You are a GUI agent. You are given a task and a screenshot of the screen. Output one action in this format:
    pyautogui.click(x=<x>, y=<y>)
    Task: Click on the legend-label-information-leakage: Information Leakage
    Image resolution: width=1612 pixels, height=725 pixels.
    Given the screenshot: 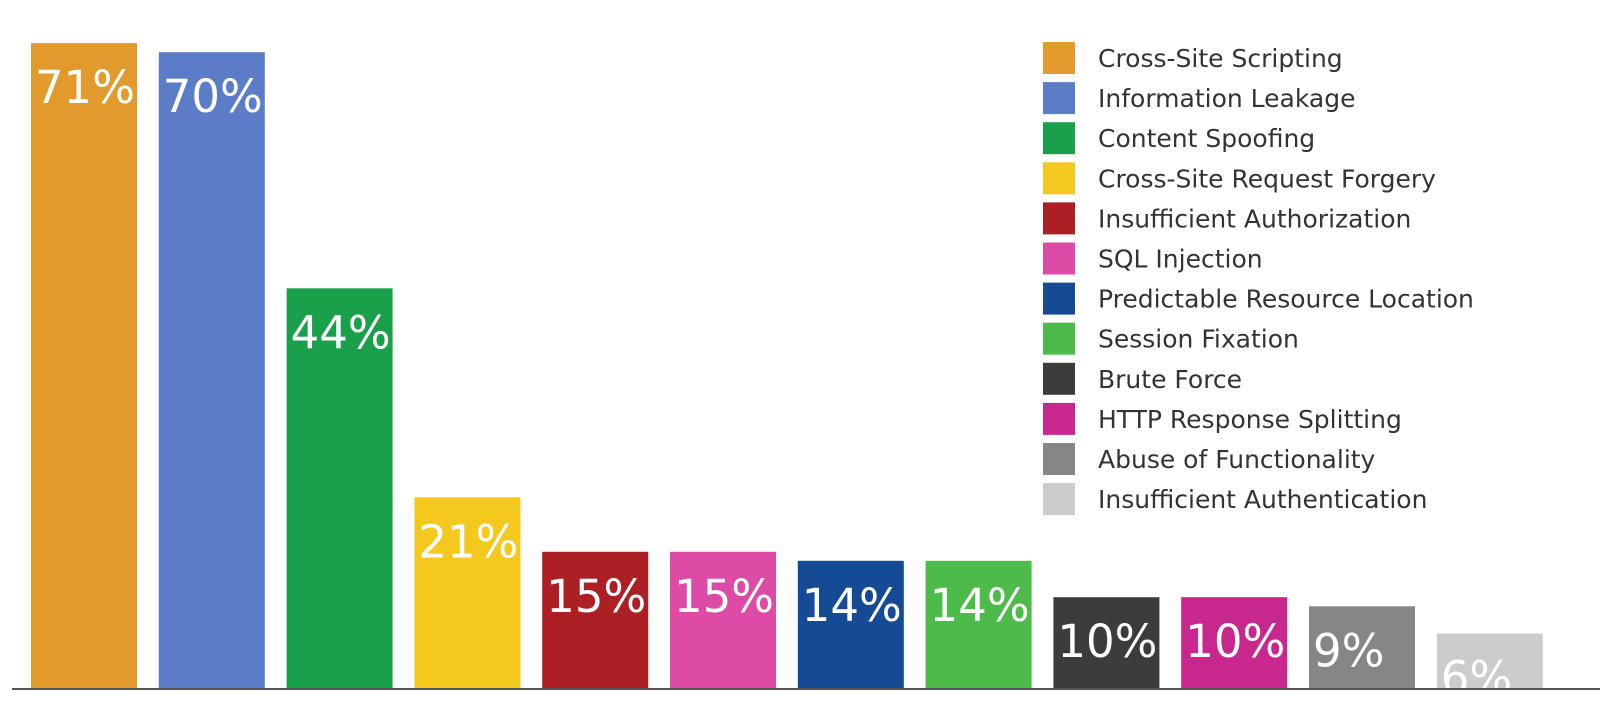 What is the action you would take?
    pyautogui.click(x=1226, y=98)
    